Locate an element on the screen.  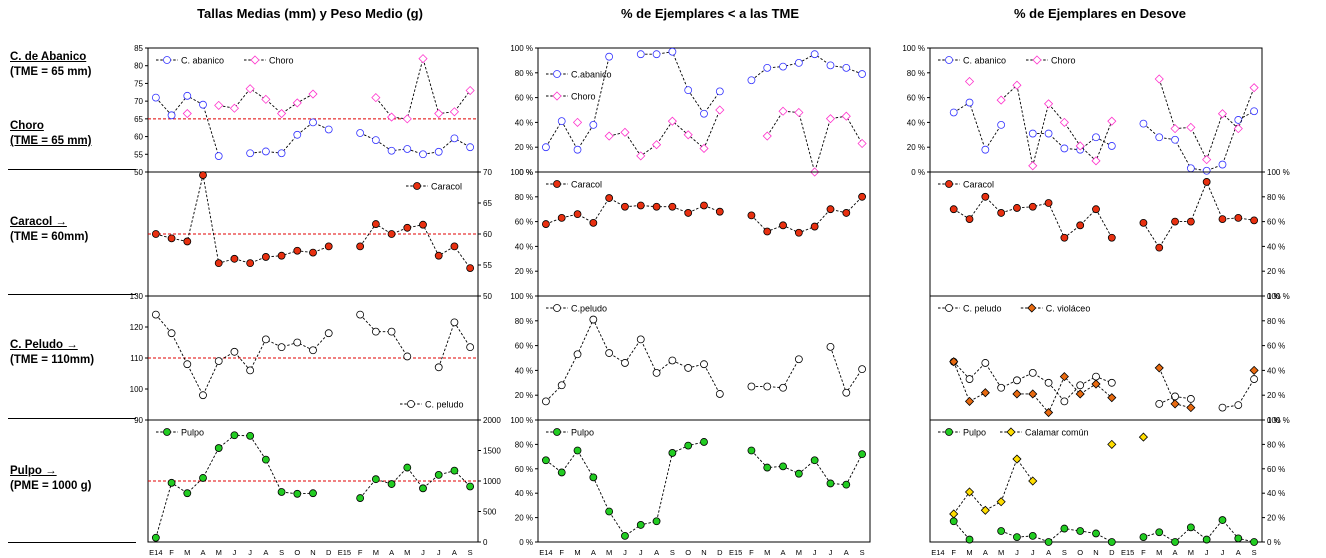
panel-10-frame is located at coordinates (1096, 358).